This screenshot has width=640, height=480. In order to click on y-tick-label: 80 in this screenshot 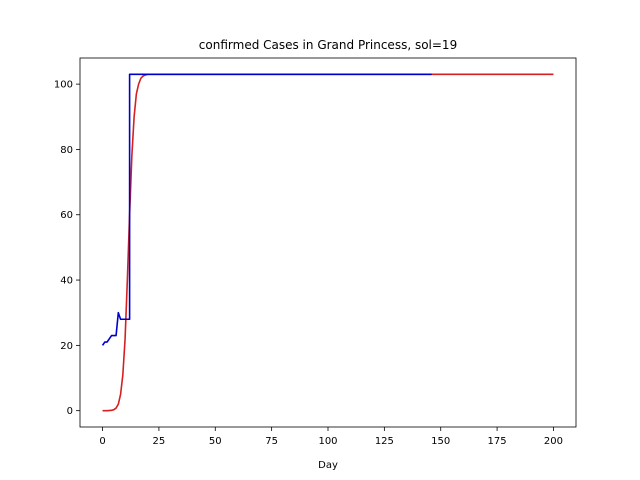, I will do `click(66, 150)`.